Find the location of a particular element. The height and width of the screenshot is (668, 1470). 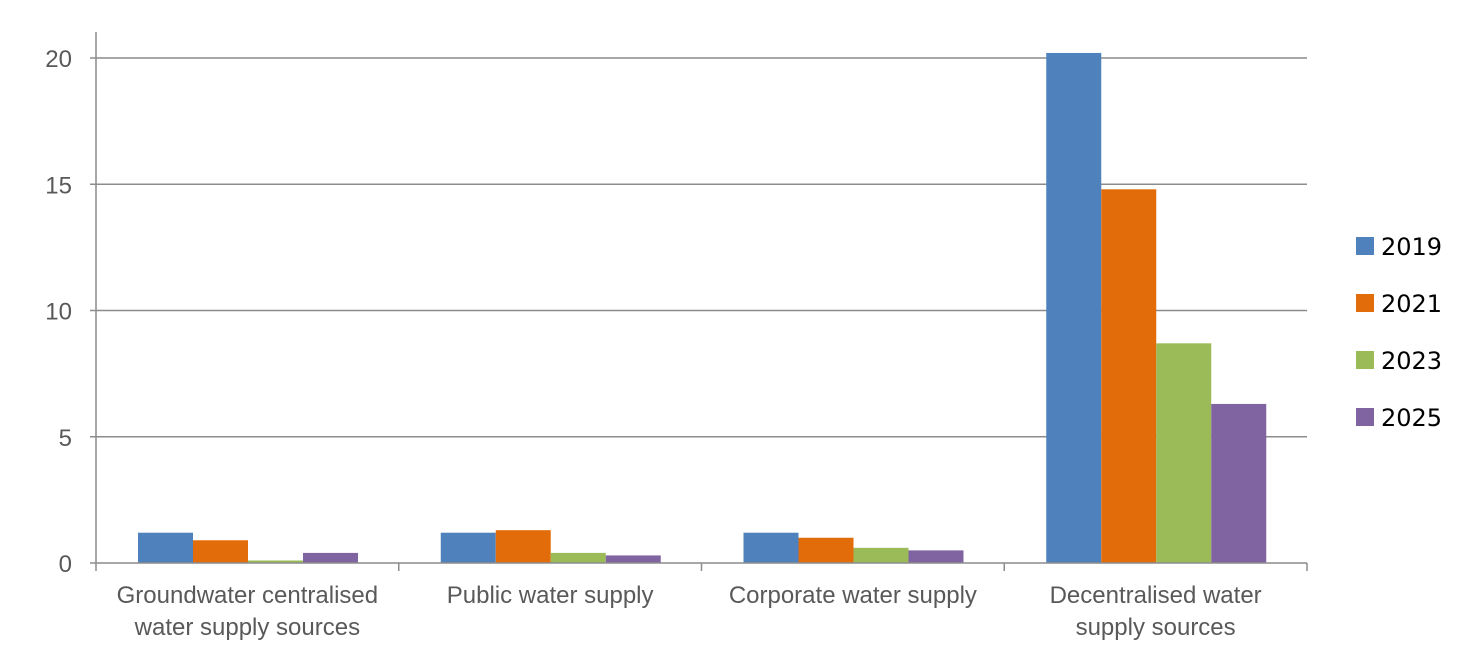

legend-label: 2021 is located at coordinates (1411, 304).